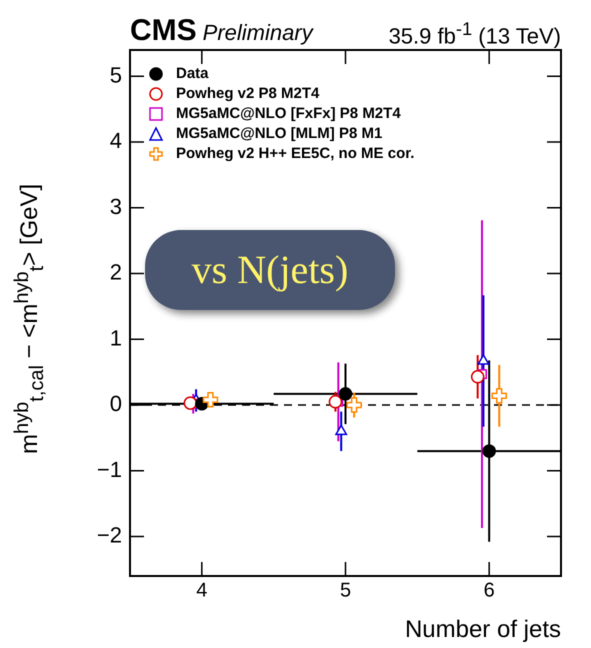 The width and height of the screenshot is (591, 648). Describe the element at coordinates (202, 591) in the screenshot. I see `x-tick-label: 4` at that location.